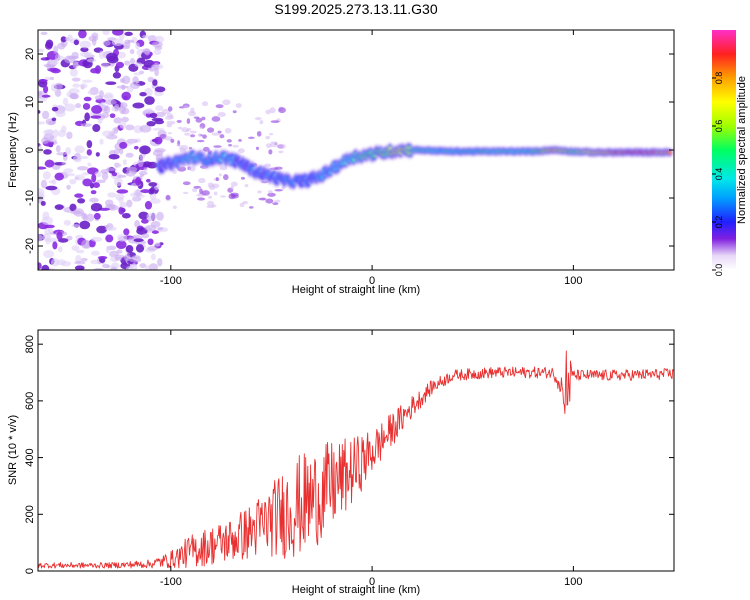 This screenshot has height=600, width=750. Describe the element at coordinates (372, 582) in the screenshot. I see `x-tick-label: 0` at that location.